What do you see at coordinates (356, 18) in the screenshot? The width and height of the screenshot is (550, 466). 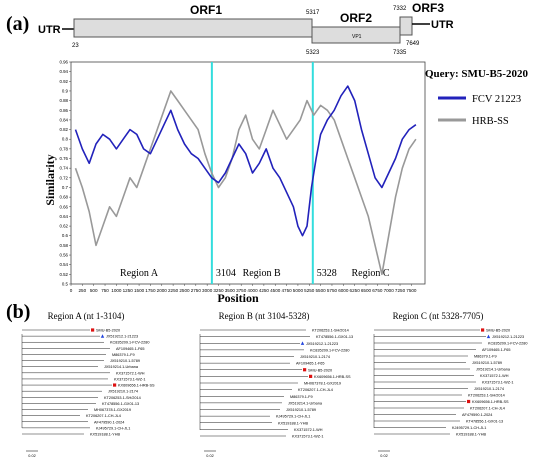 I see `orf2-label: ORF2` at bounding box center [356, 18].